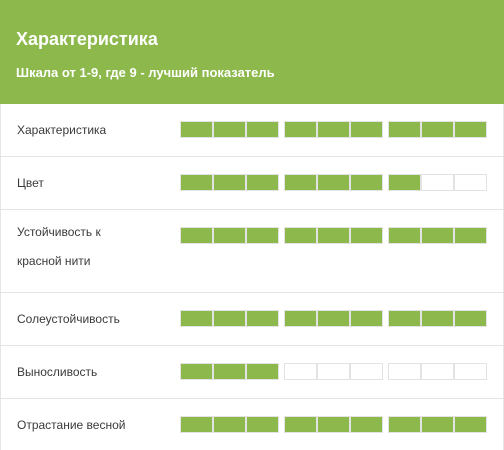 The height and width of the screenshot is (450, 504). I want to click on rating-row: Выносливость, so click(252, 372).